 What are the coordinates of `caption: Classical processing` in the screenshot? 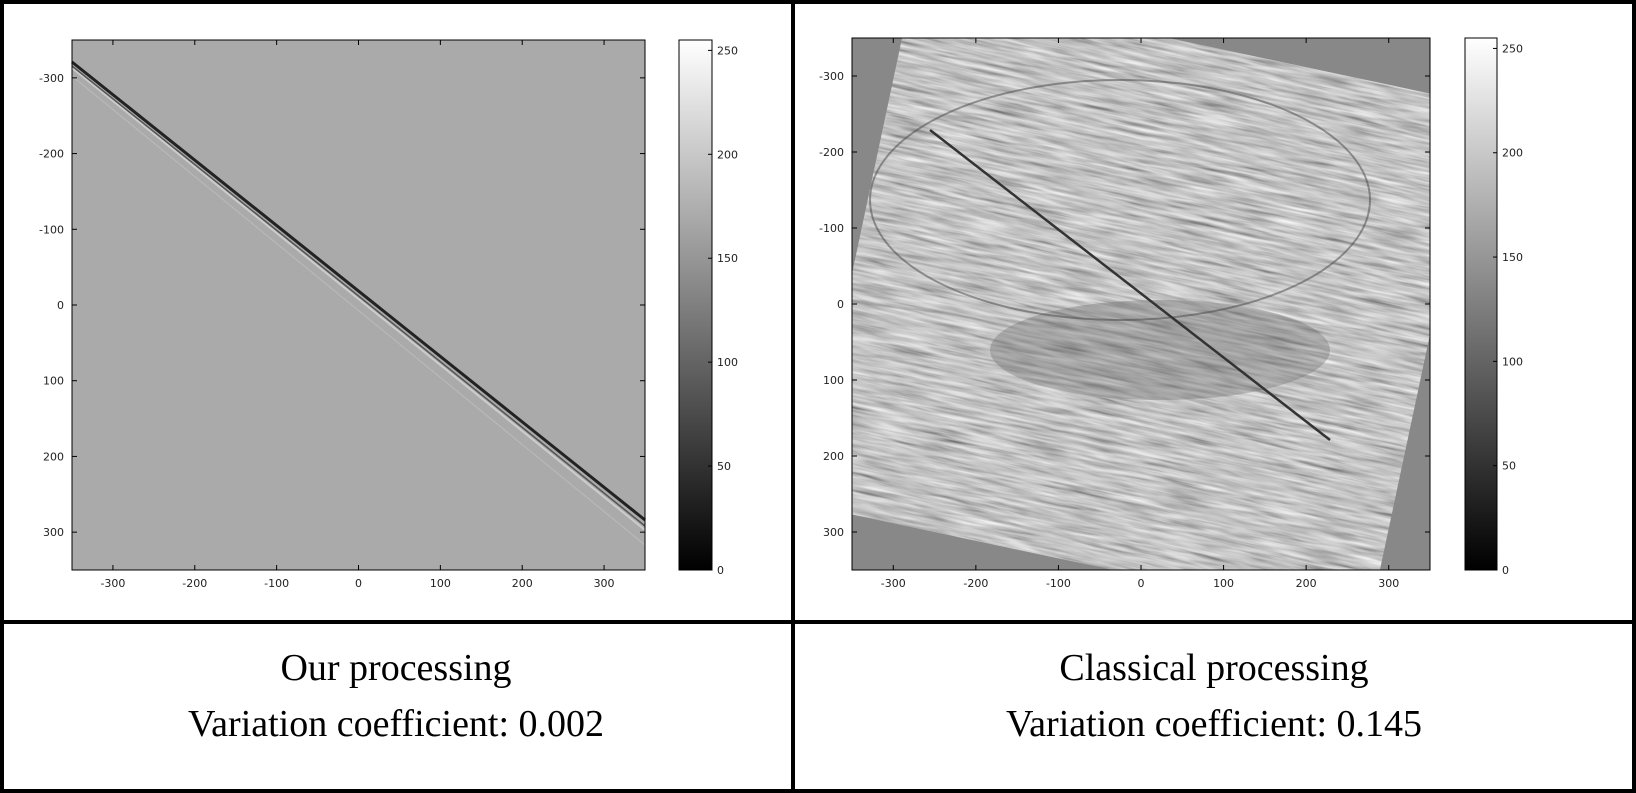 It's located at (1213, 668).